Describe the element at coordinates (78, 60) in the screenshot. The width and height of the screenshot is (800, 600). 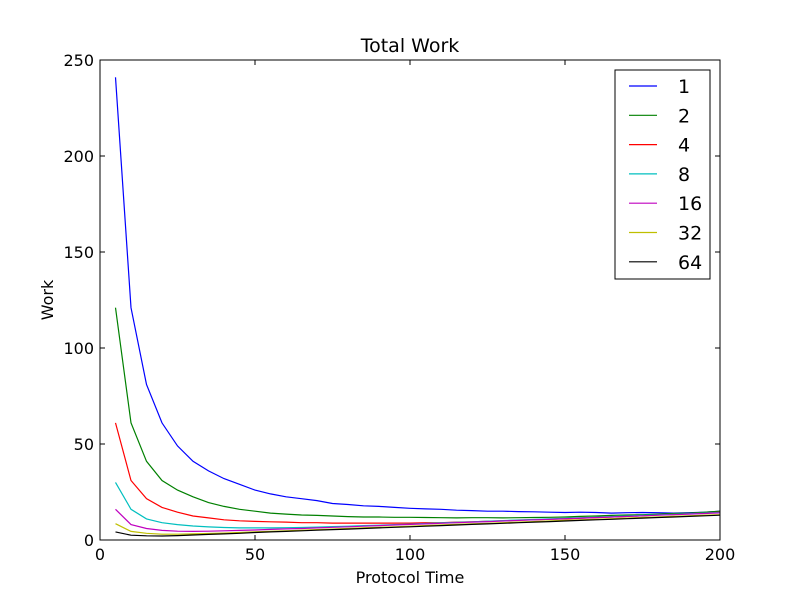
I see `y-tick-label: 250` at that location.